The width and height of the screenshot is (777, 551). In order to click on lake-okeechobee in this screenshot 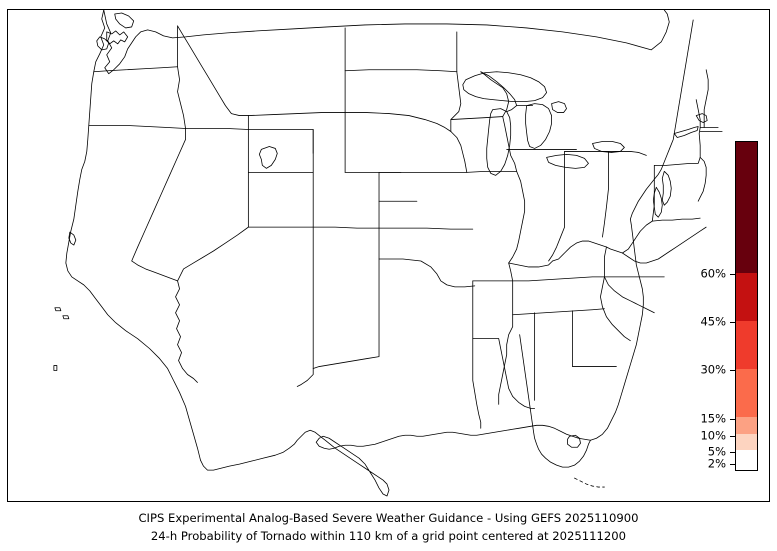, I will do `click(574, 441)`.